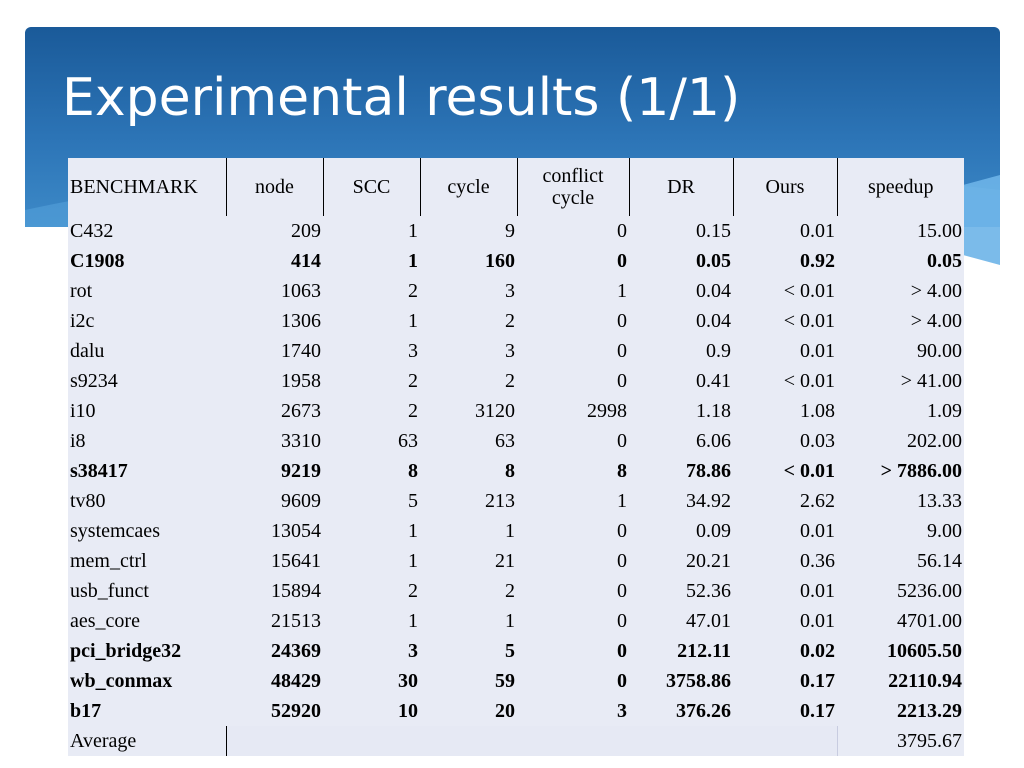 Image resolution: width=1024 pixels, height=768 pixels. Describe the element at coordinates (713, 381) in the screenshot. I see `cell-dr: 0.41` at that location.